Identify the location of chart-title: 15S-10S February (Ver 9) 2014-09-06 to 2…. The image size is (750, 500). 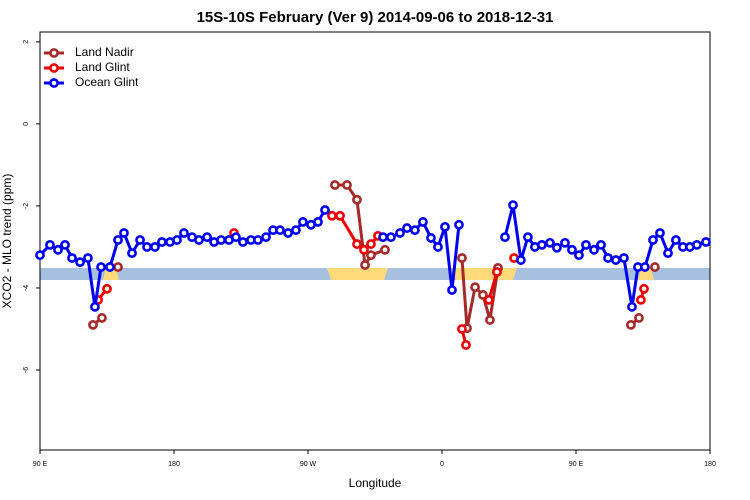
(375, 17).